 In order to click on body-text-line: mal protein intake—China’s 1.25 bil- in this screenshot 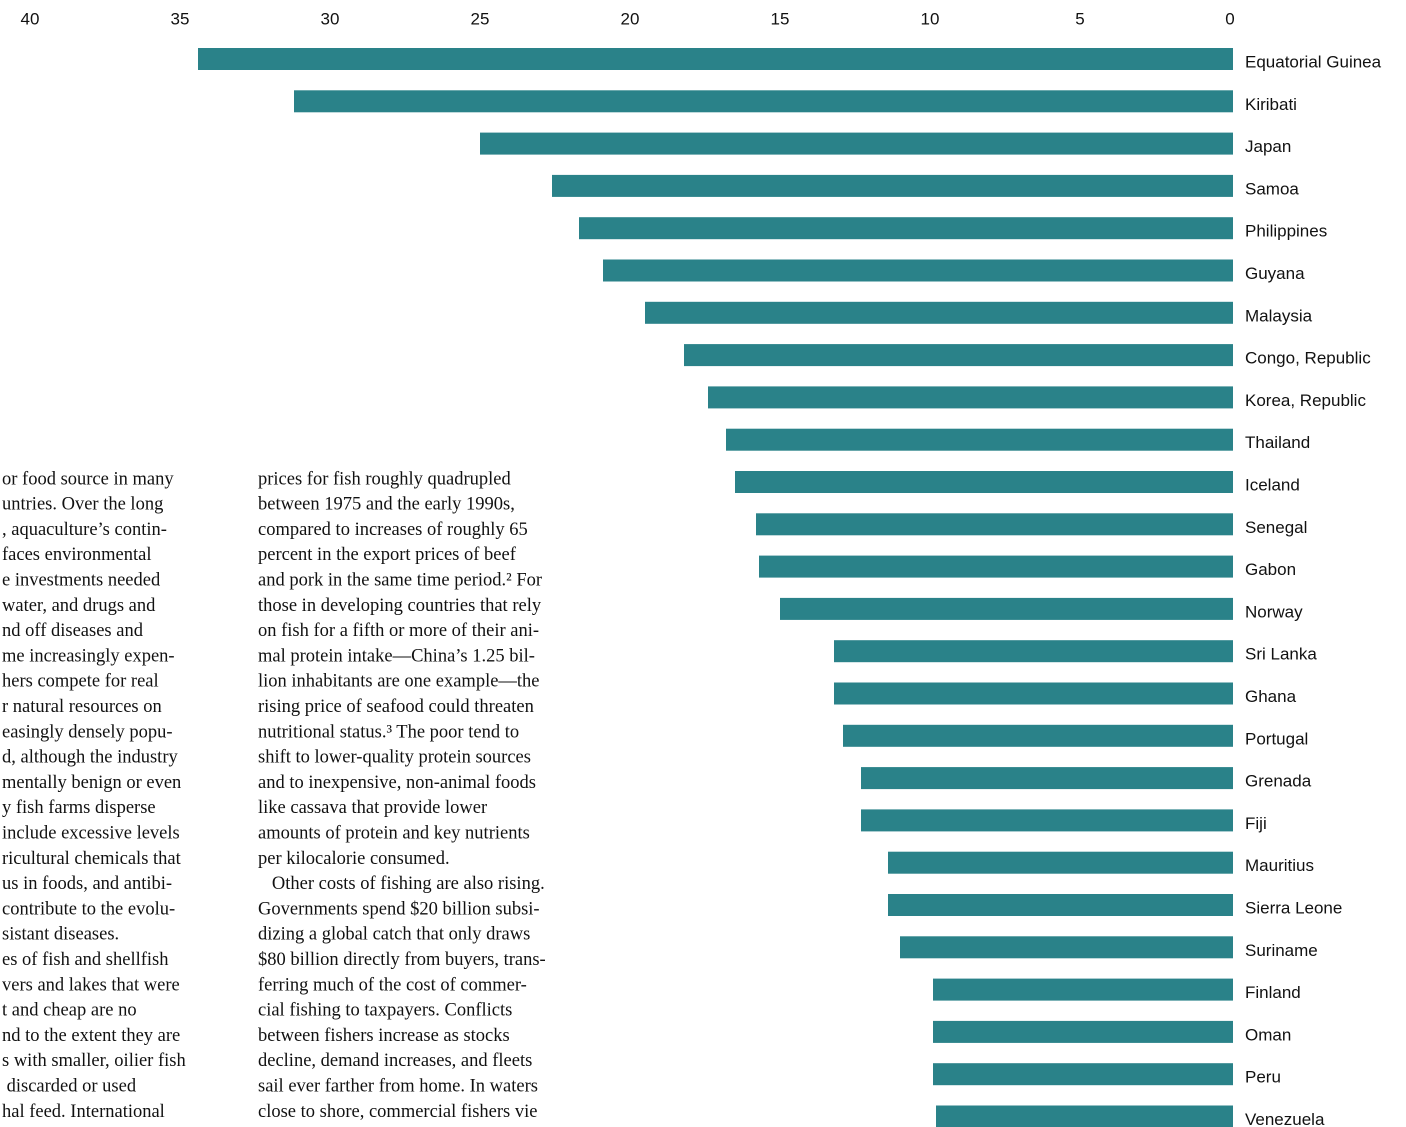, I will do `click(396, 656)`.